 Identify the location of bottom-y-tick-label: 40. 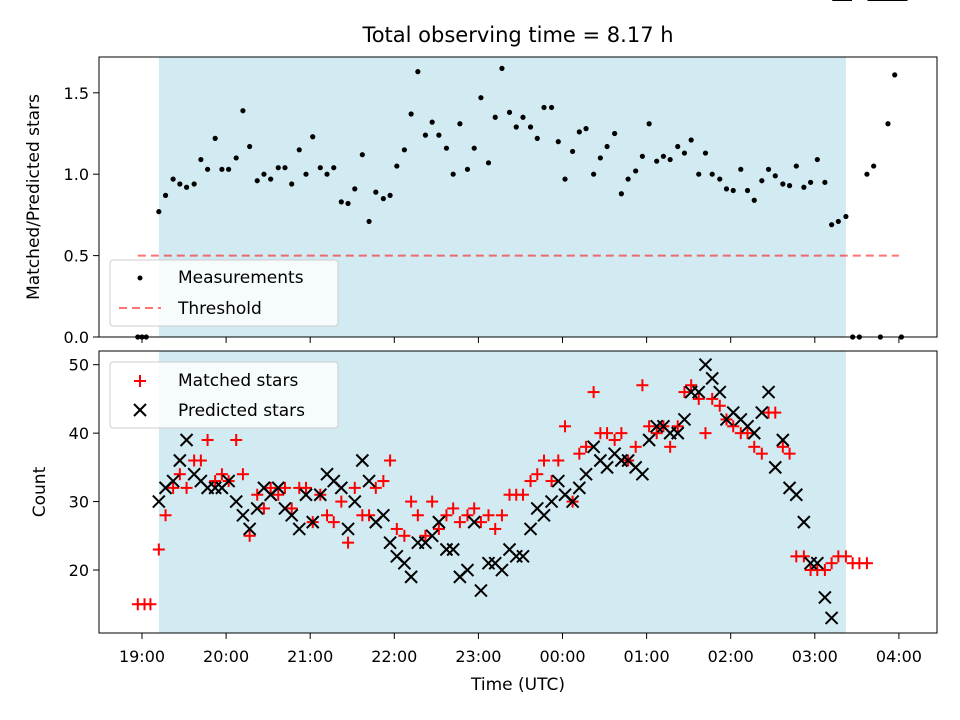
(79, 433).